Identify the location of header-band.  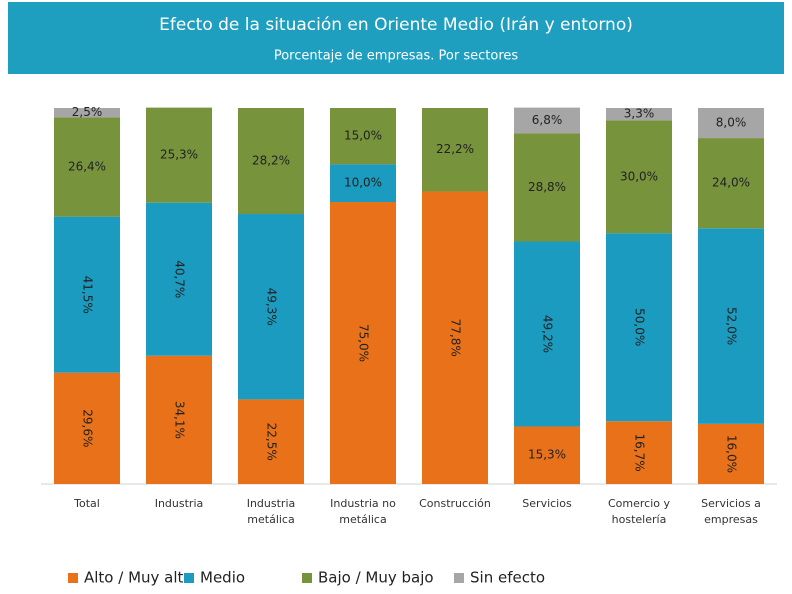
(396, 38).